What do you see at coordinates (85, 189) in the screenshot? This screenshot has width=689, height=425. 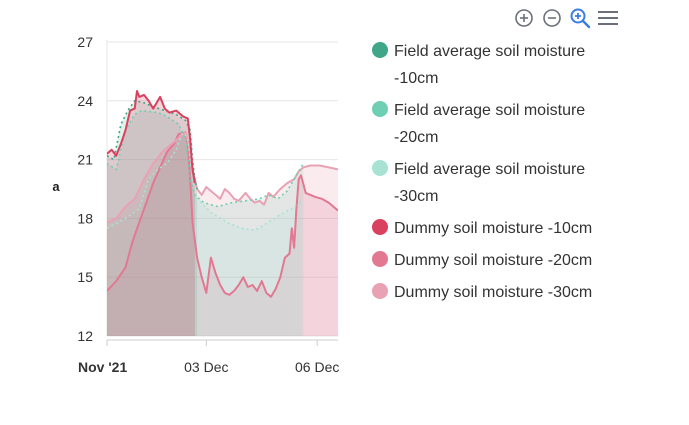 I see `y-axis-ticks: 12 15 18 21 24 27` at bounding box center [85, 189].